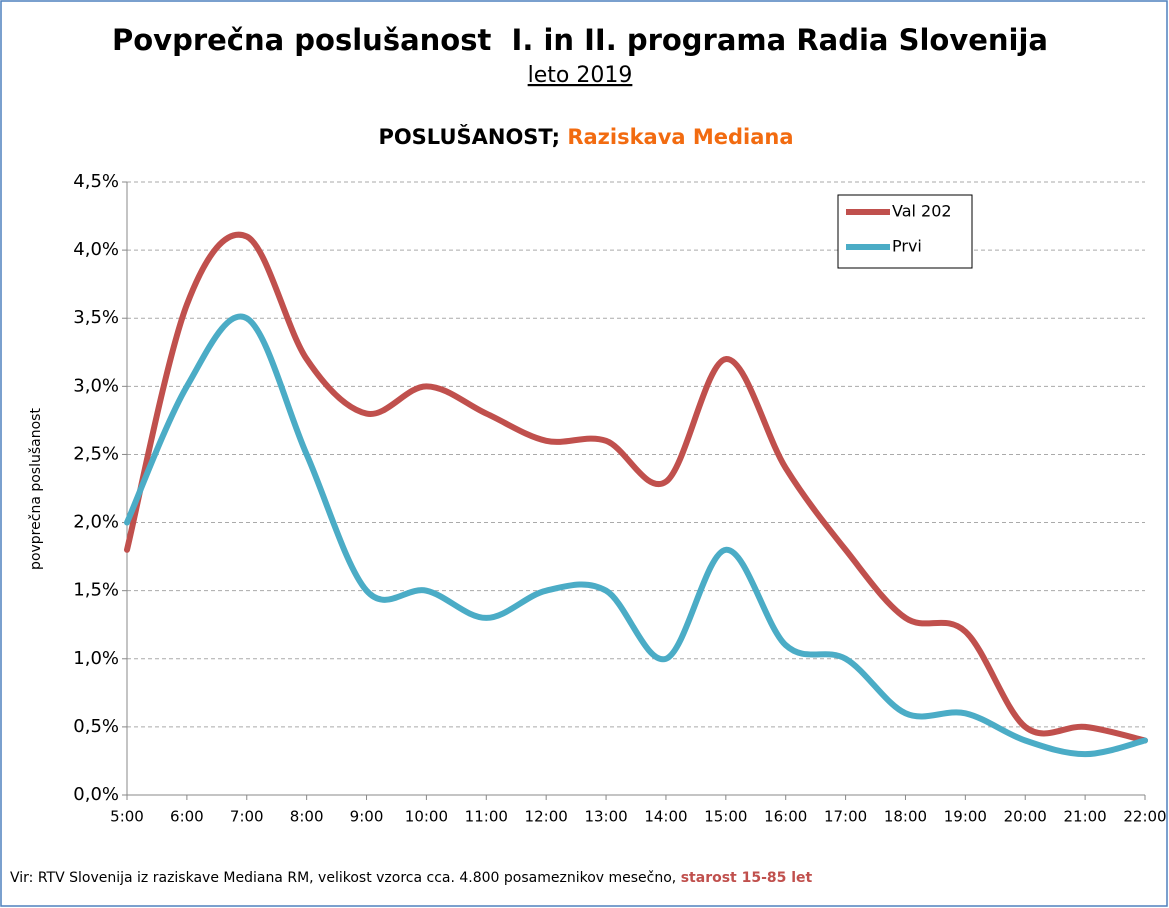 This screenshot has width=1169, height=908. Describe the element at coordinates (96, 658) in the screenshot. I see `y-tick-label: 1,0%` at that location.